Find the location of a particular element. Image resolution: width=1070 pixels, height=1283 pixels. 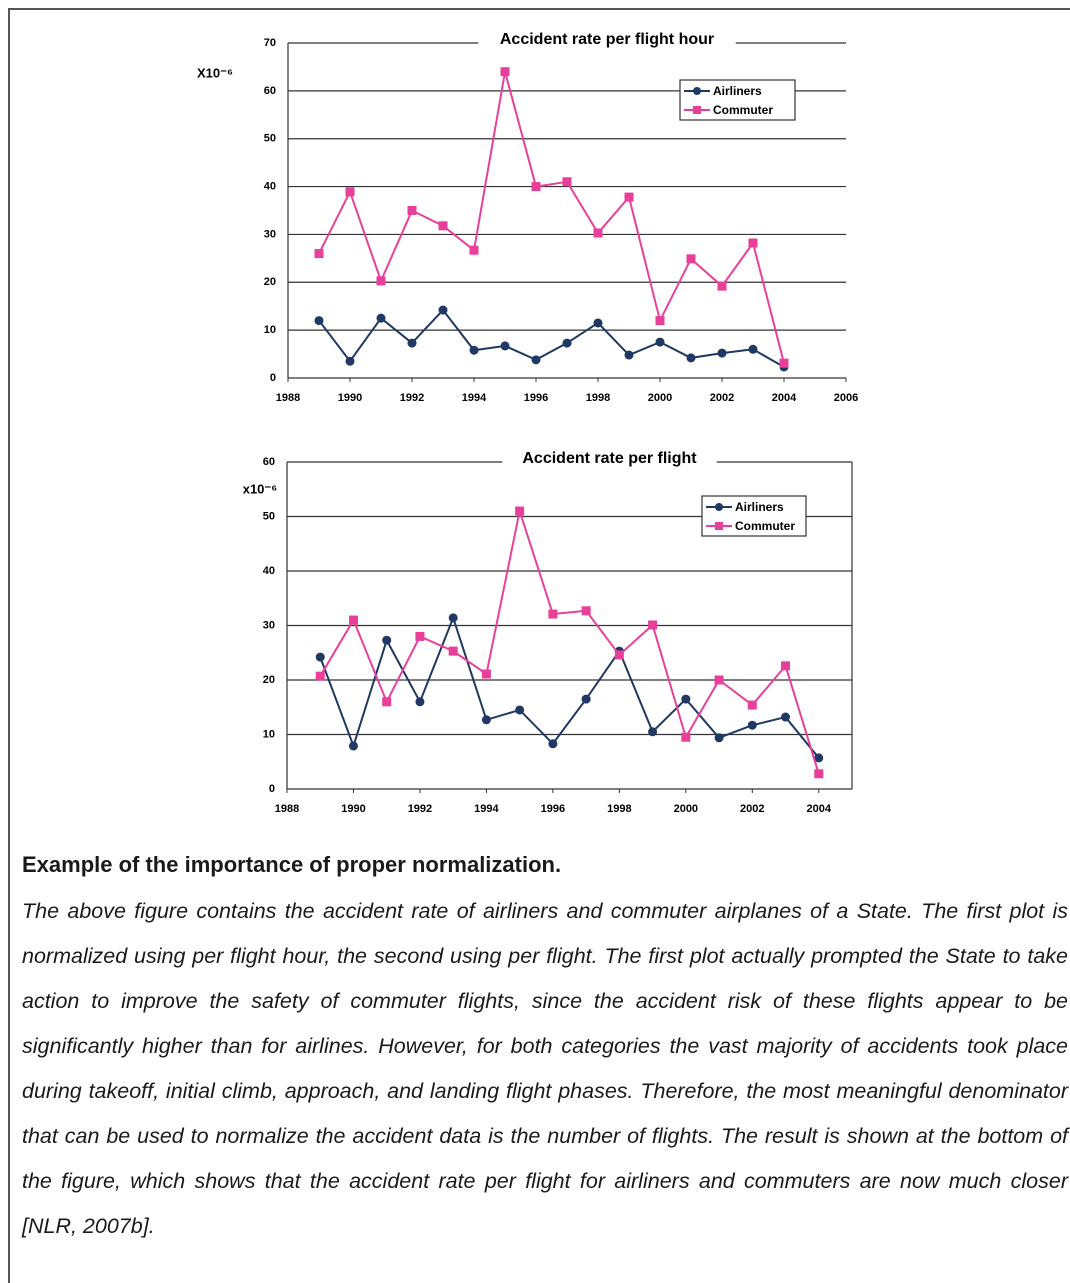

unit-label: X10⁻⁶ is located at coordinates (215, 72).